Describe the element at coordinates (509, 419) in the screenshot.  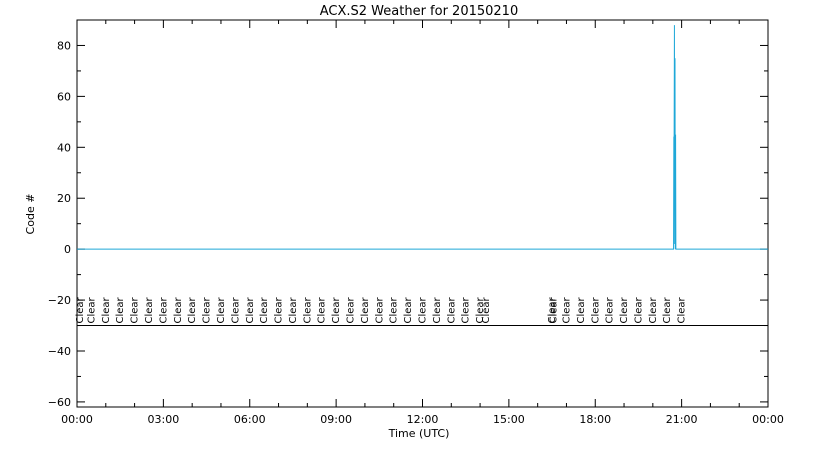
I see `x-tick-label: 15:00` at that location.